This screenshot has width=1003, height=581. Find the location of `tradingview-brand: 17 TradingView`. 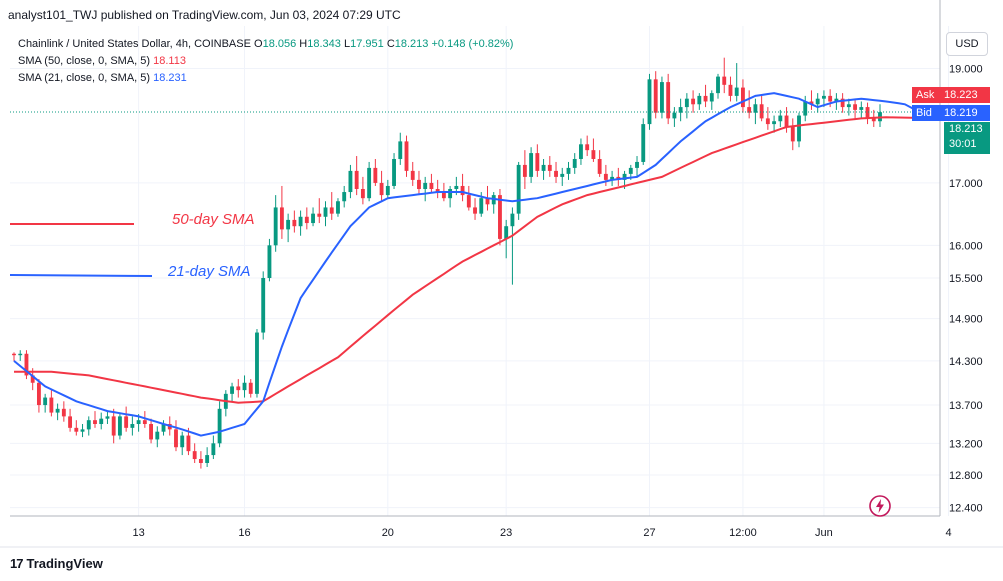

tradingview-brand: 17 TradingView is located at coordinates (56, 563).